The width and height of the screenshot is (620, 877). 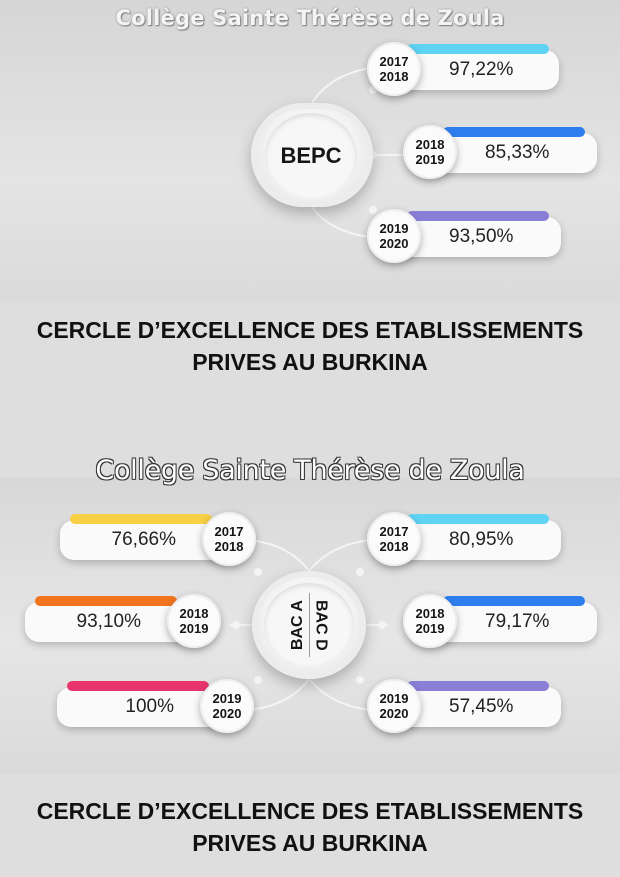 I want to click on result-card-bepc-2019-2020: 2019 2020 93,50%, so click(x=464, y=236).